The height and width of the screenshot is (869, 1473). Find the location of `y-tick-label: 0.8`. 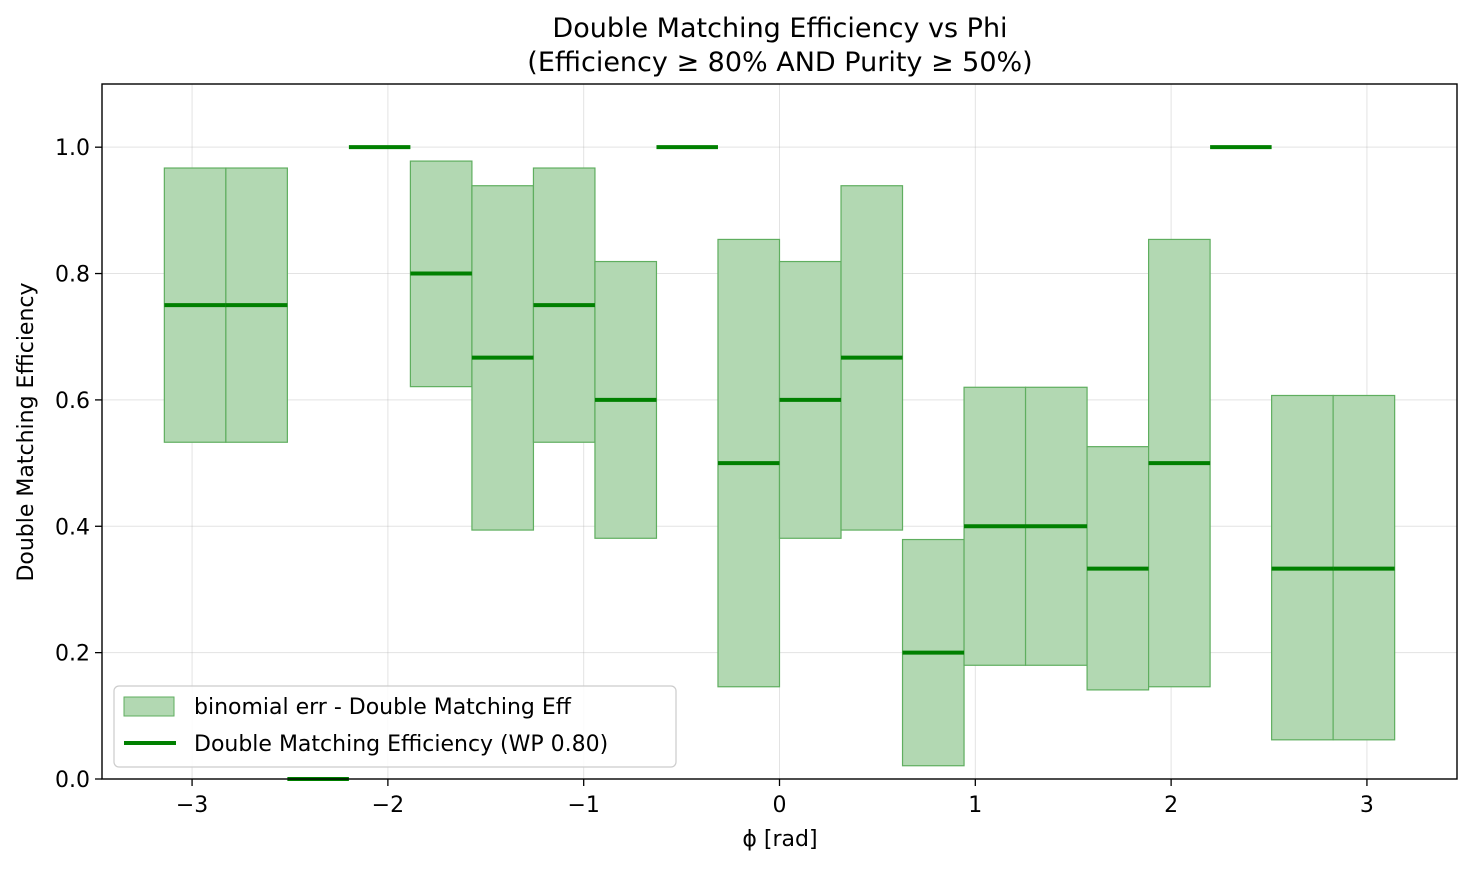

y-tick-label: 0.8 is located at coordinates (72, 275).